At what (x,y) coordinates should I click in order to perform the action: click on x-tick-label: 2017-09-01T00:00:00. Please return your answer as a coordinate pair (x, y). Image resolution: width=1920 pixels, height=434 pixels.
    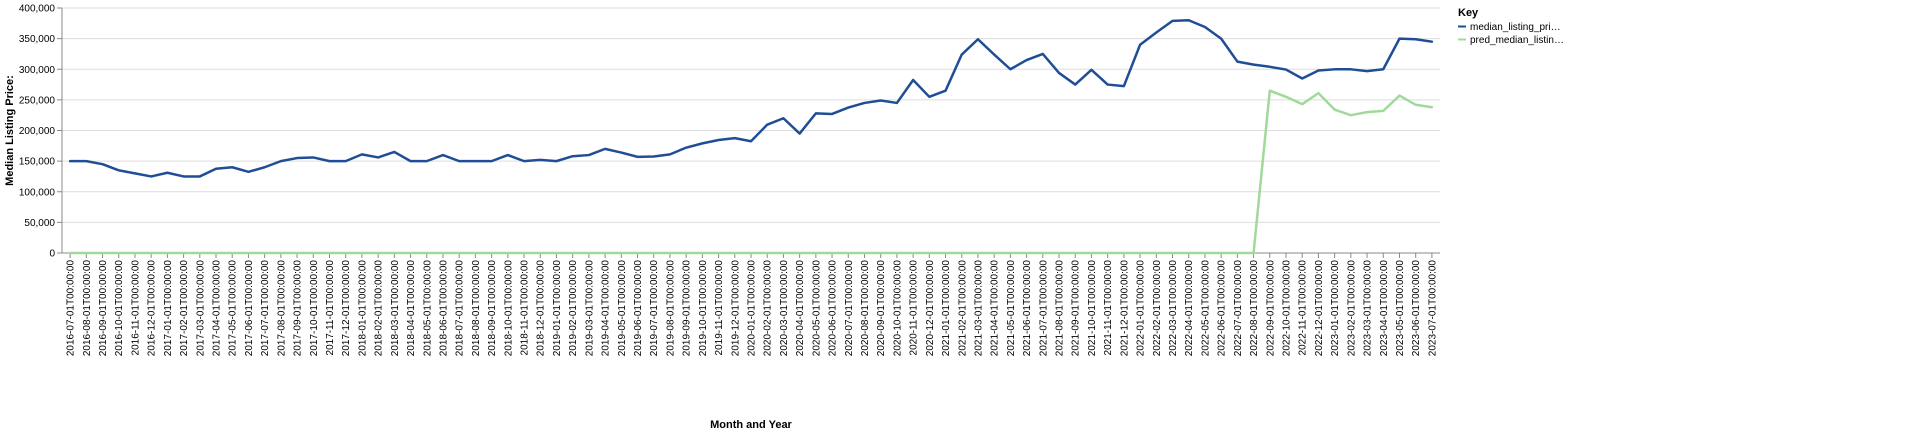
    Looking at the image, I should click on (298, 308).